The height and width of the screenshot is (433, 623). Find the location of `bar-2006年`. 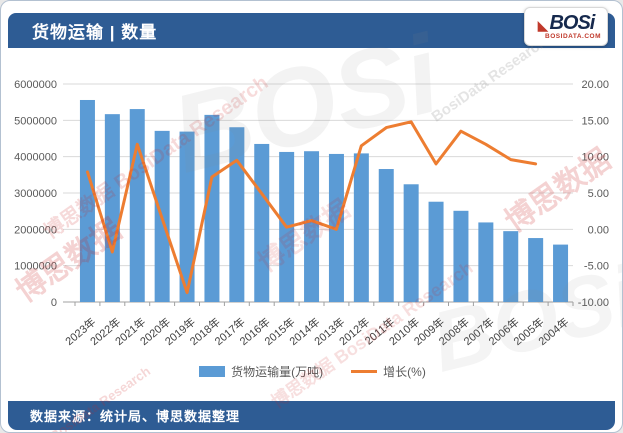

bar-2006年 is located at coordinates (511, 266).